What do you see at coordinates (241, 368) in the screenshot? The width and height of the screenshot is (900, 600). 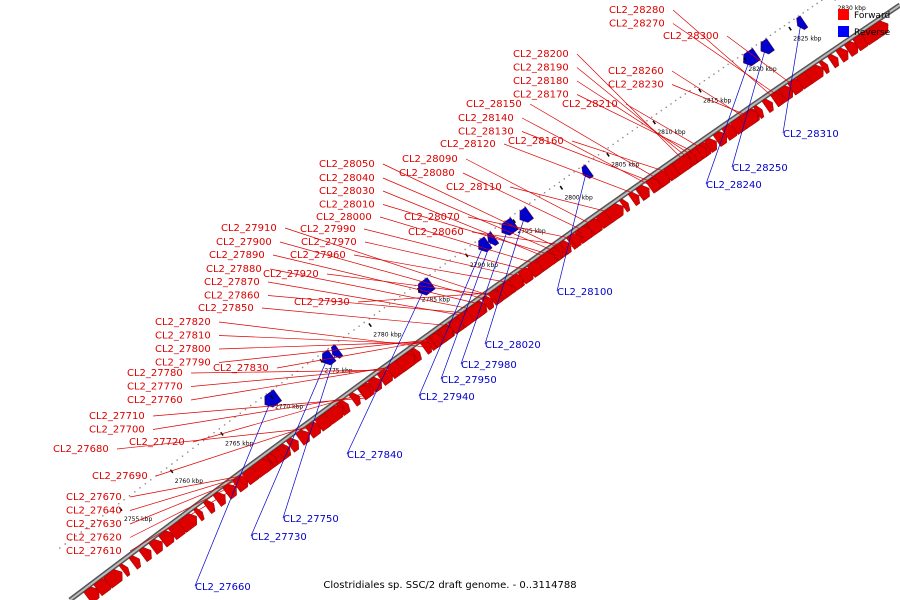 I see `forward-gene-label: CL2_27830` at bounding box center [241, 368].